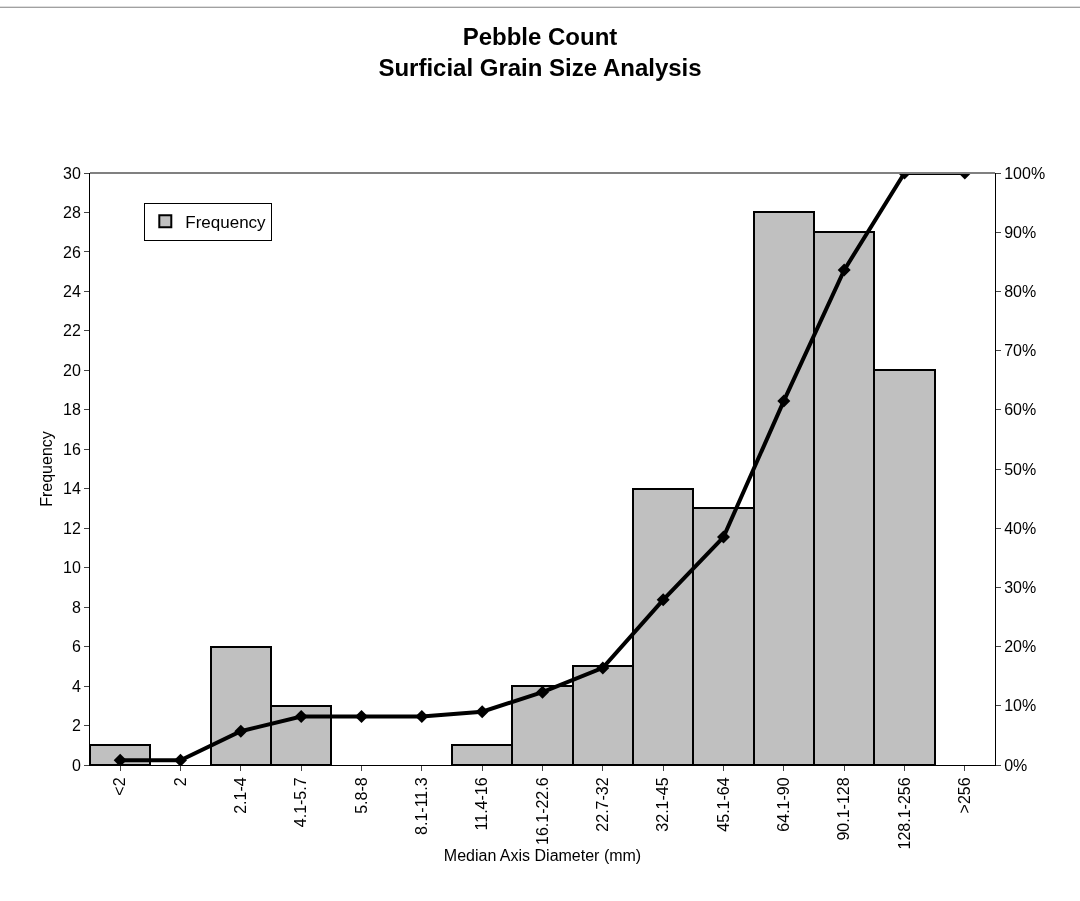 Image resolution: width=1080 pixels, height=901 pixels. Describe the element at coordinates (1025, 173) in the screenshot. I see `y2-tick-label: 100%` at that location.